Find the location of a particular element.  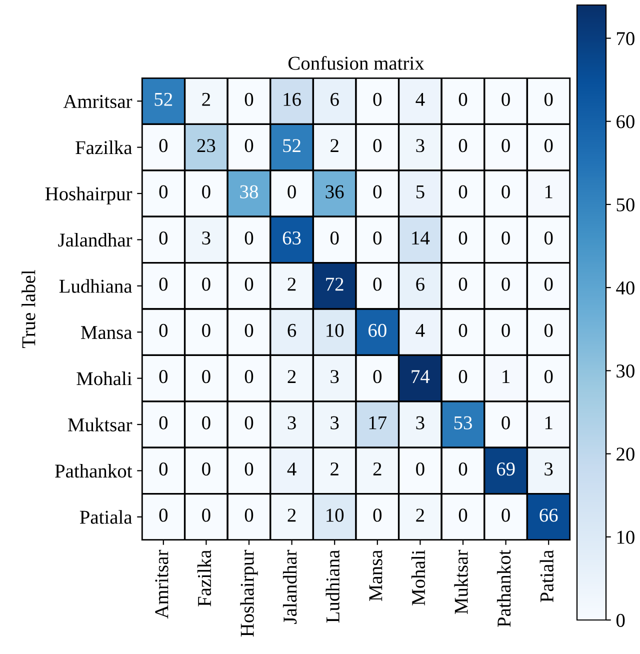

y-tick-label: Pathankot is located at coordinates (93, 471).